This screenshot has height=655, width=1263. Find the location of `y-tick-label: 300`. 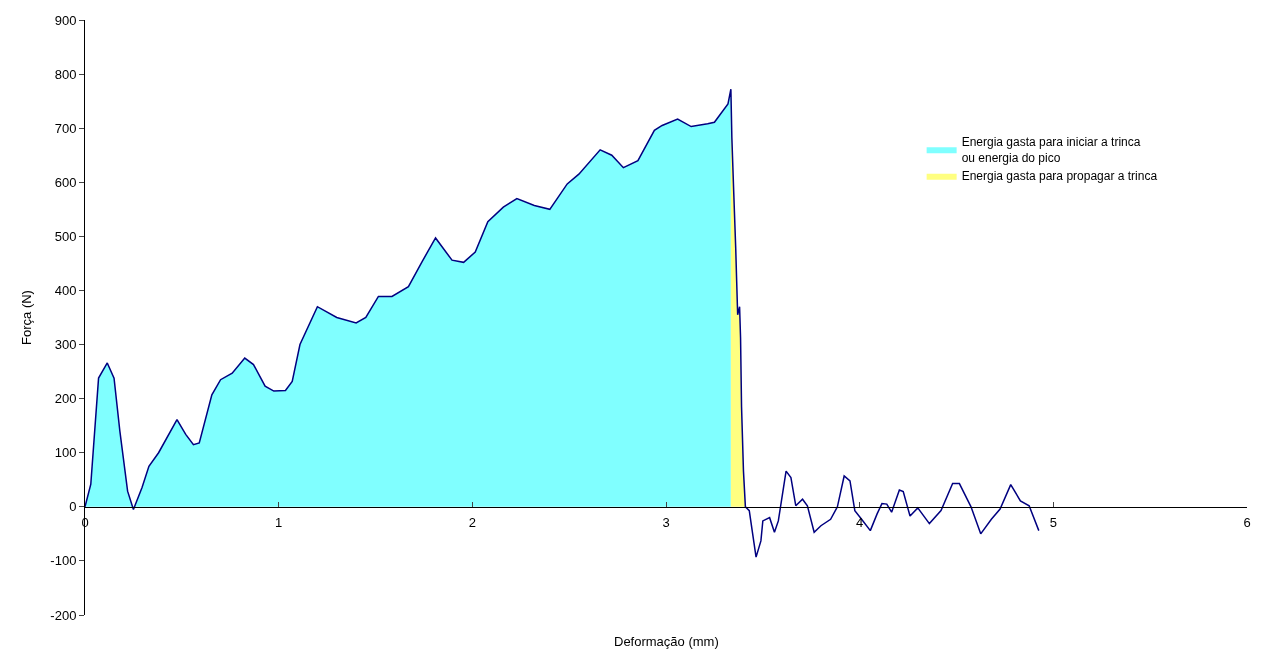

y-tick-label: 300 is located at coordinates (65, 345).